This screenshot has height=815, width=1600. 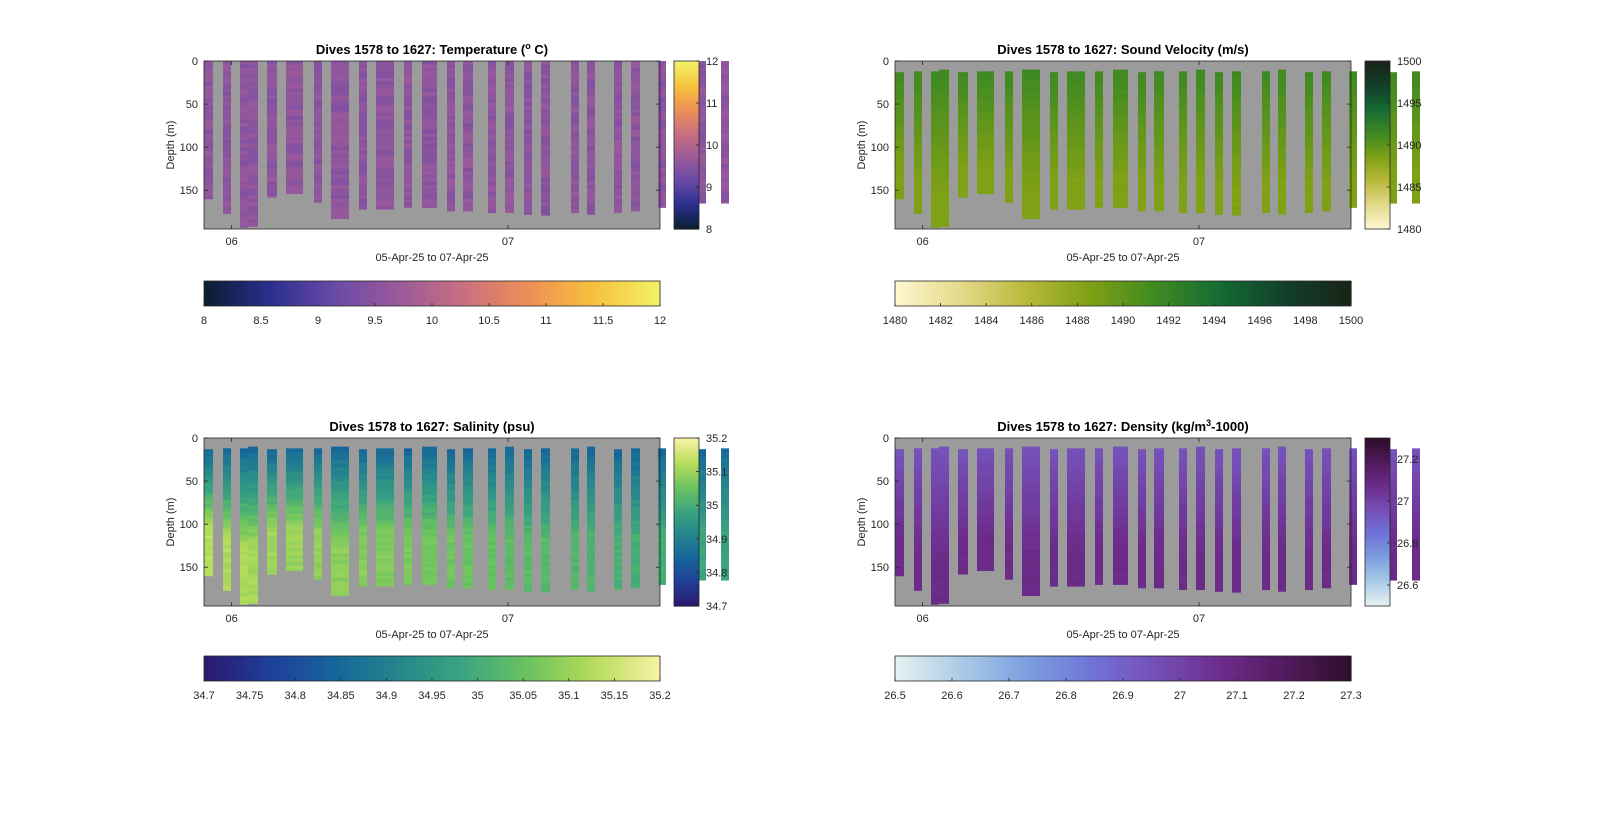 What do you see at coordinates (1168, 321) in the screenshot?
I see `colorbar-tick-label: 1492` at bounding box center [1168, 321].